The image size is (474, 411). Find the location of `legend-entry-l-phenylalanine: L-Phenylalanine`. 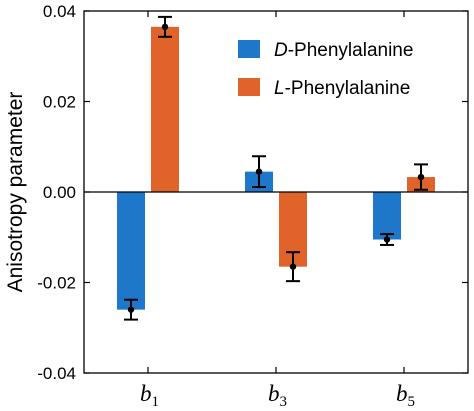

legend-entry-l-phenylalanine: L-Phenylalanine is located at coordinates (324, 88).